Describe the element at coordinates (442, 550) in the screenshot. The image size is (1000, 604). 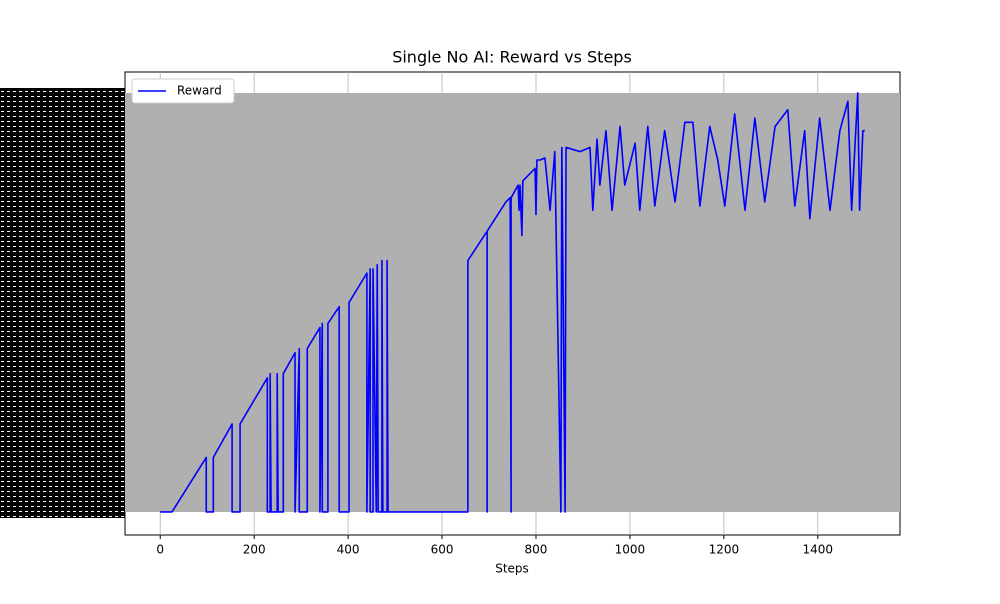
I see `x-tick-label: 600` at that location.